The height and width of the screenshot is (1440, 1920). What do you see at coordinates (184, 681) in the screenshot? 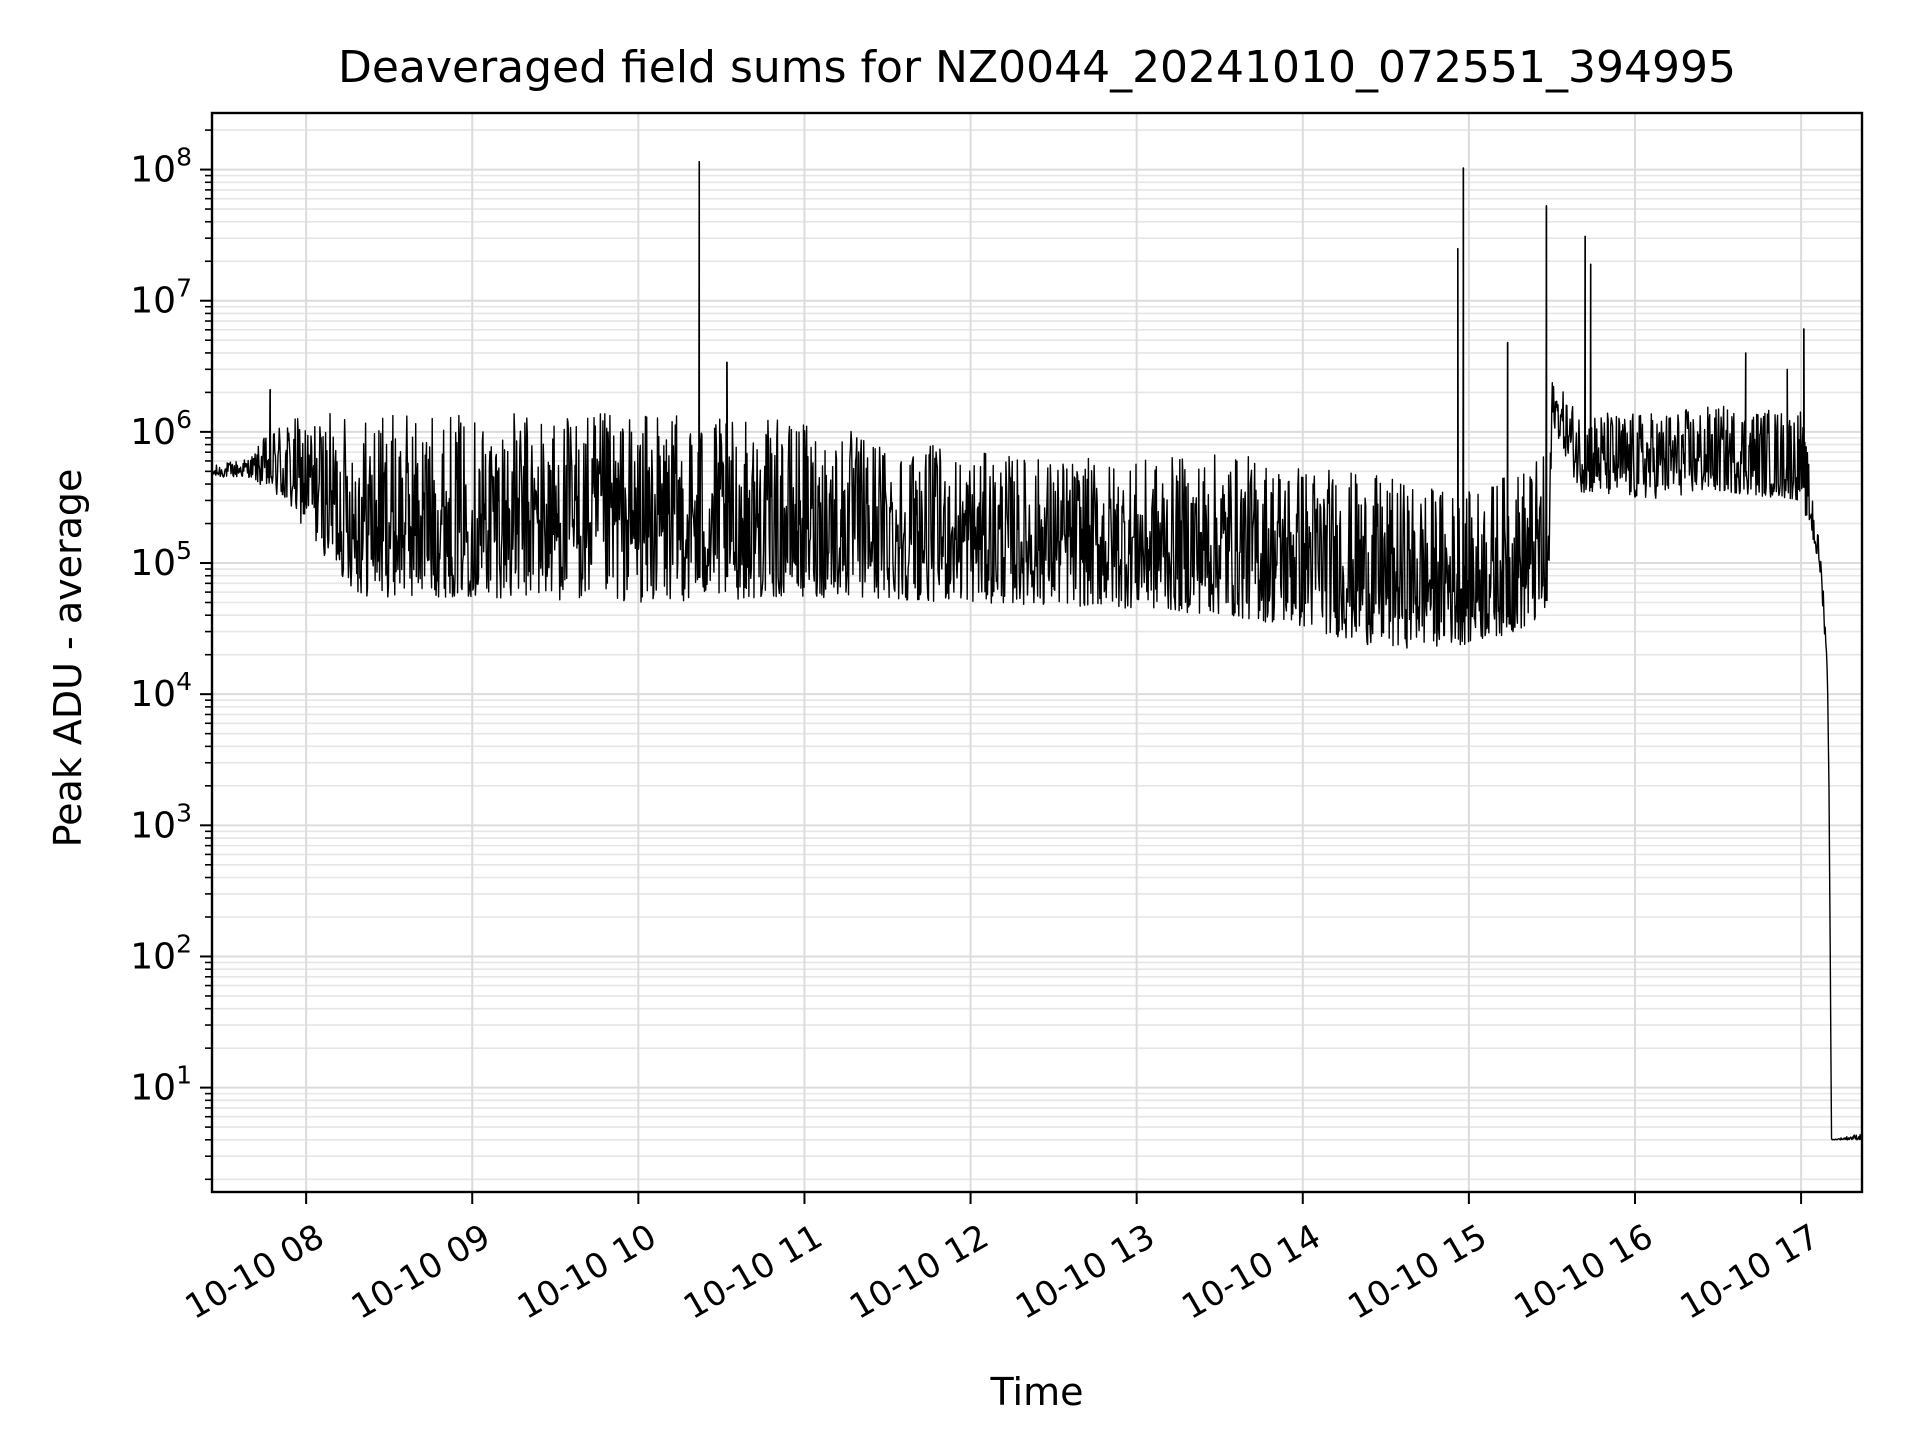
I see `y-tick-exponent: 4` at bounding box center [184, 681].